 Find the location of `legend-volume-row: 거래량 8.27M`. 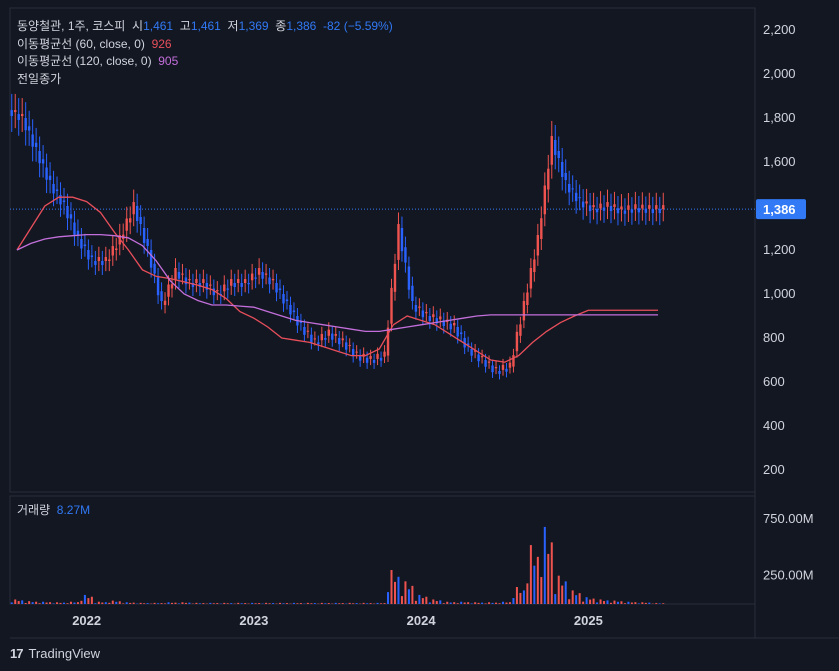

legend-volume-row: 거래량 8.27M is located at coordinates (53, 510).